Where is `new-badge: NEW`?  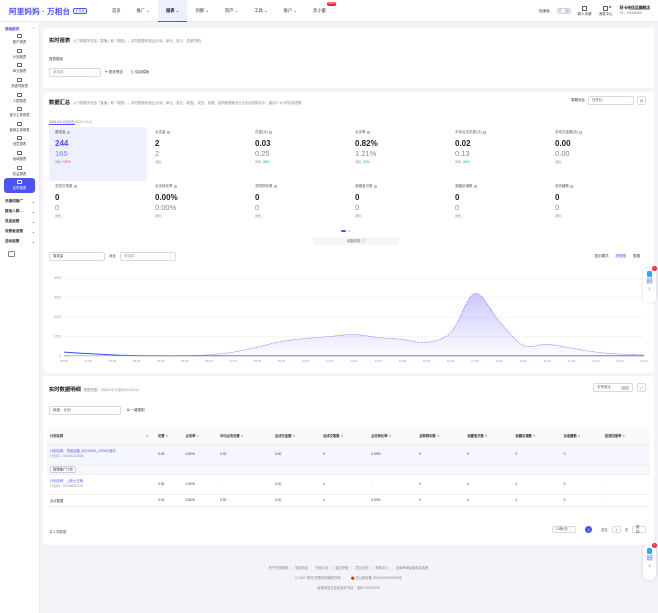
new-badge: NEW is located at coordinates (331, 4).